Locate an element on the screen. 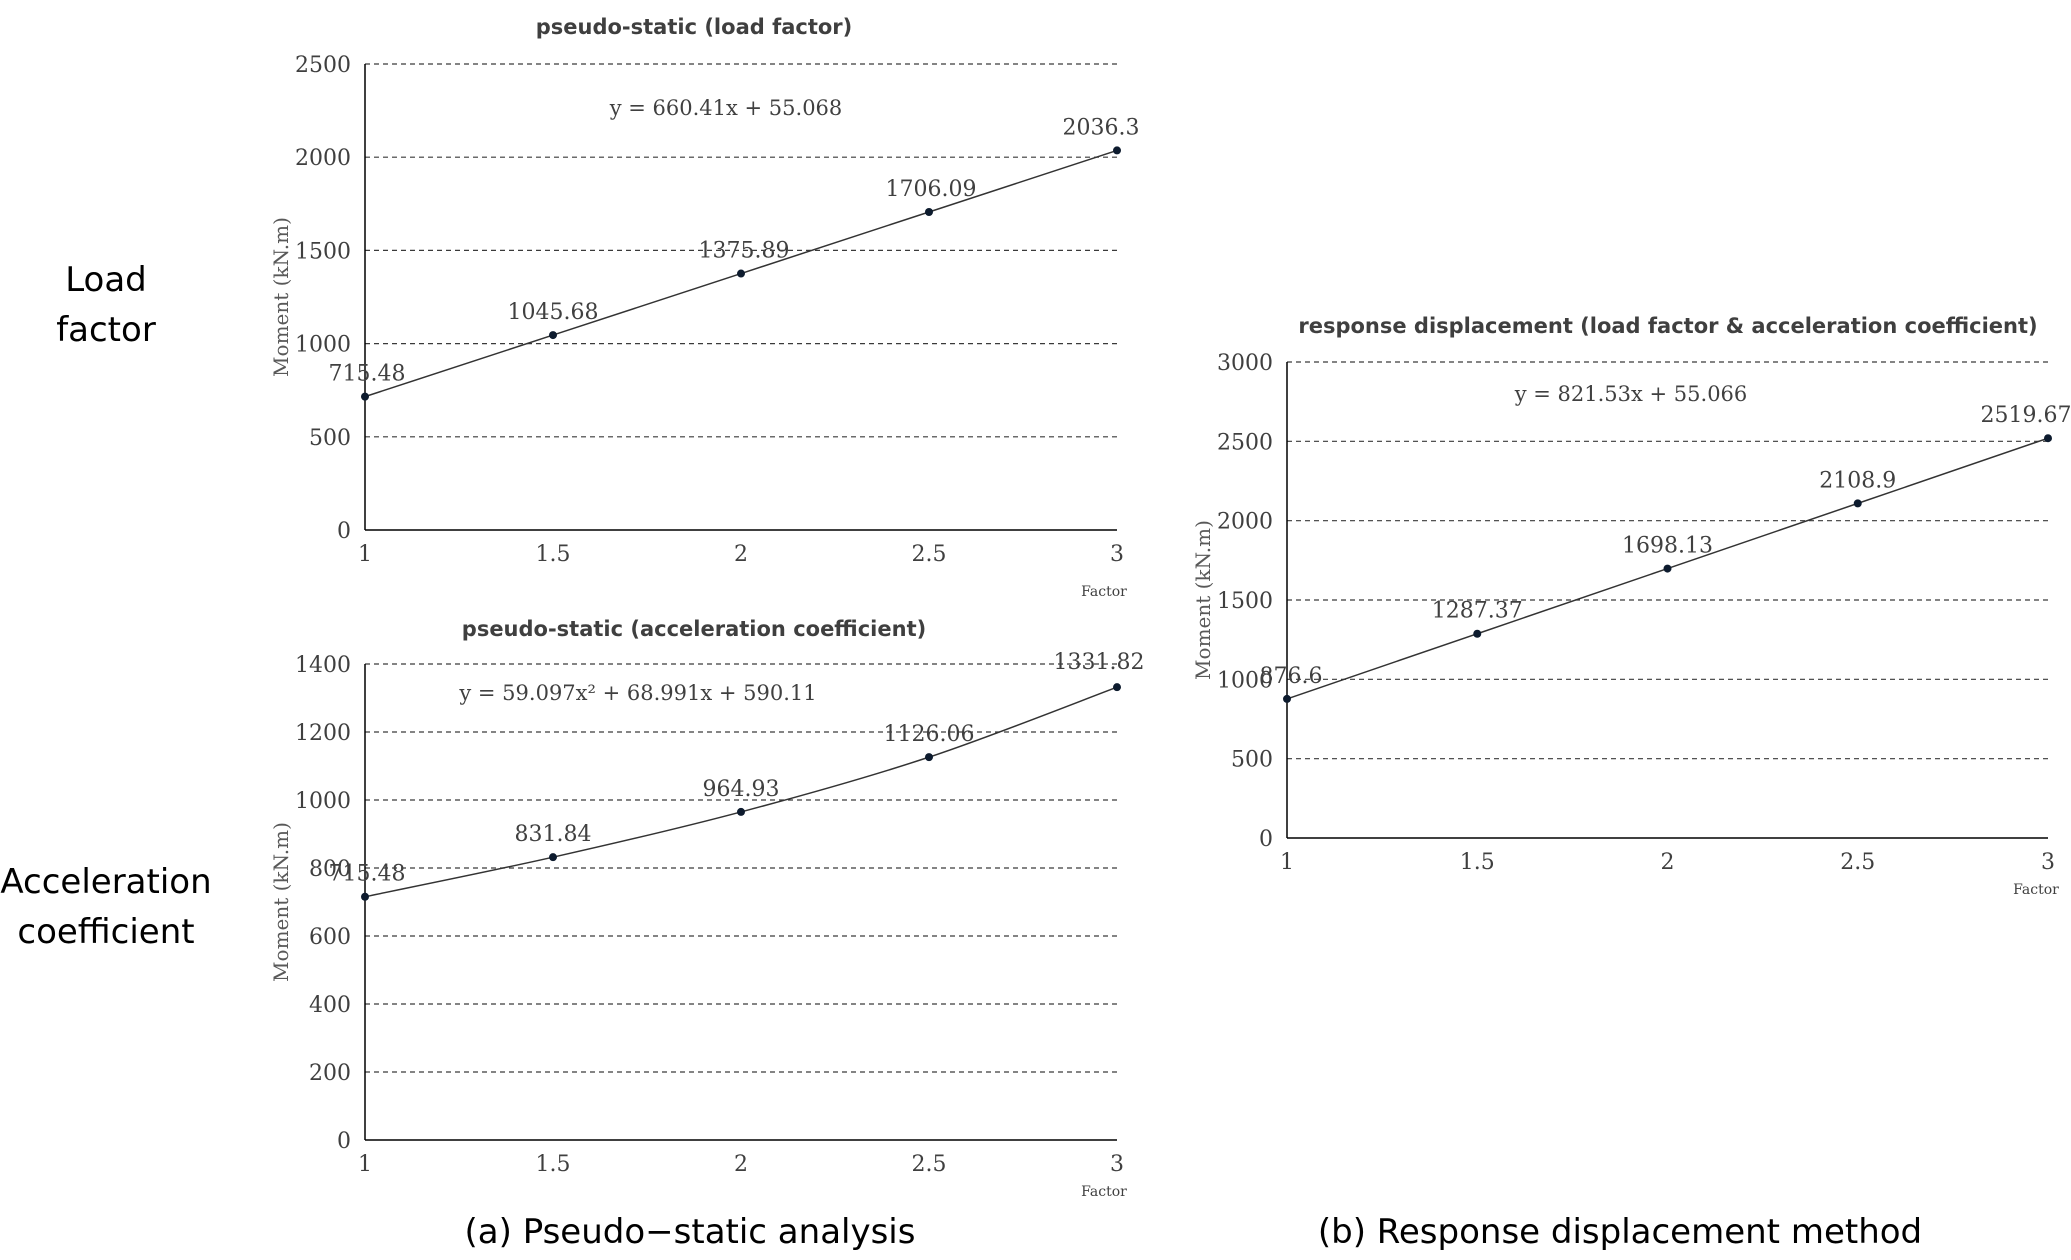 Image resolution: width=2071 pixels, height=1260 pixels. trendline-equation: y = 59.097x² + 68.991x + 590.11 is located at coordinates (637, 693).